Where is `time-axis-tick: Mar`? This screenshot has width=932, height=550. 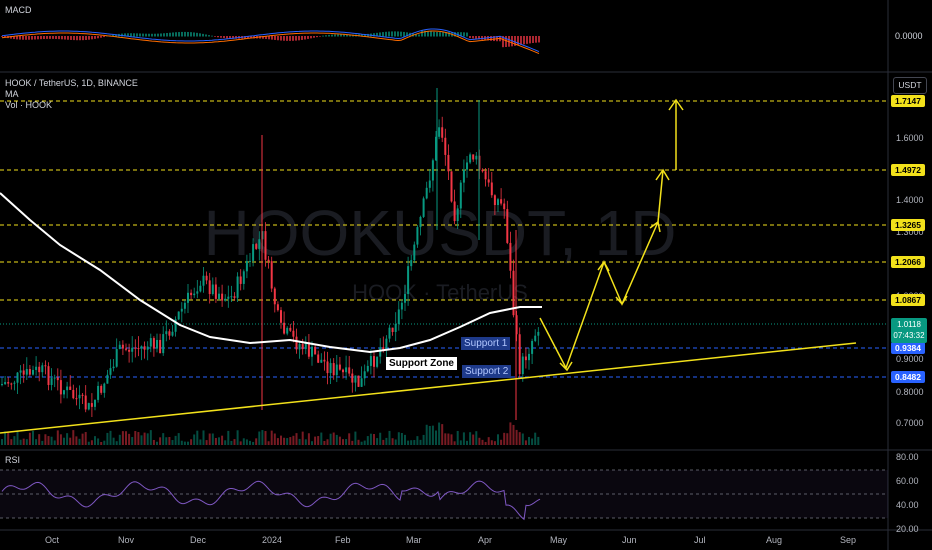
time-axis-tick: Mar is located at coordinates (414, 540).